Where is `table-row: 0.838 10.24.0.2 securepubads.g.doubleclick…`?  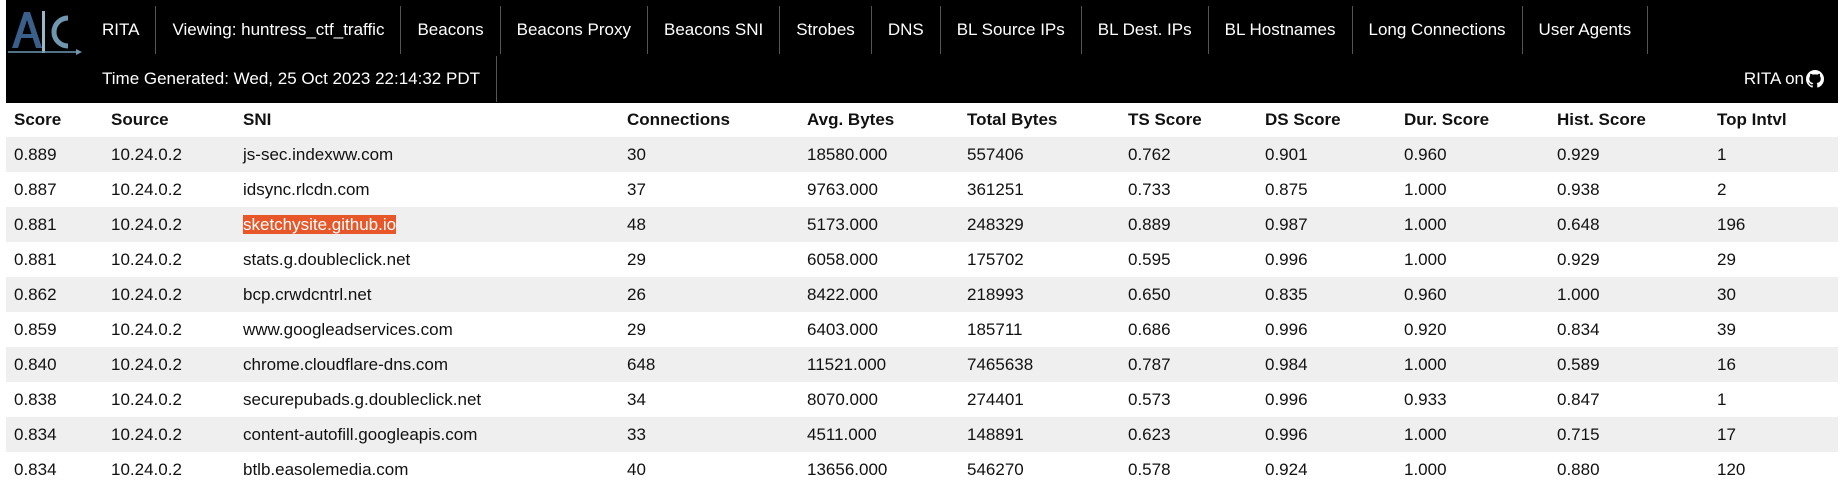 table-row: 0.838 10.24.0.2 securepubads.g.doubleclick… is located at coordinates (922, 399).